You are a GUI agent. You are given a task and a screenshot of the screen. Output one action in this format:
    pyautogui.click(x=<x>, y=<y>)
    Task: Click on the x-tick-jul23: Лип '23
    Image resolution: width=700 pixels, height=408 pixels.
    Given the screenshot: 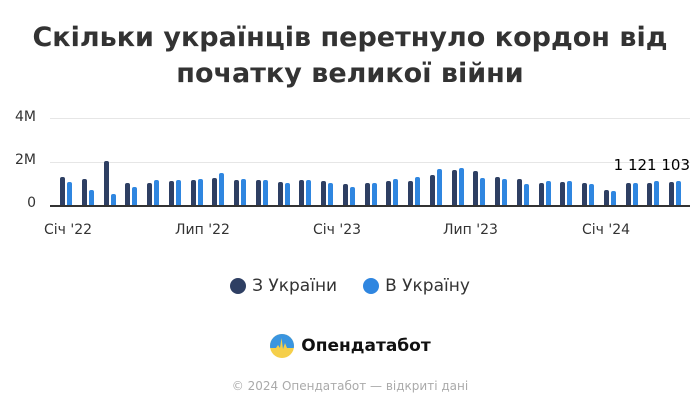 What is the action you would take?
    pyautogui.click(x=470, y=230)
    